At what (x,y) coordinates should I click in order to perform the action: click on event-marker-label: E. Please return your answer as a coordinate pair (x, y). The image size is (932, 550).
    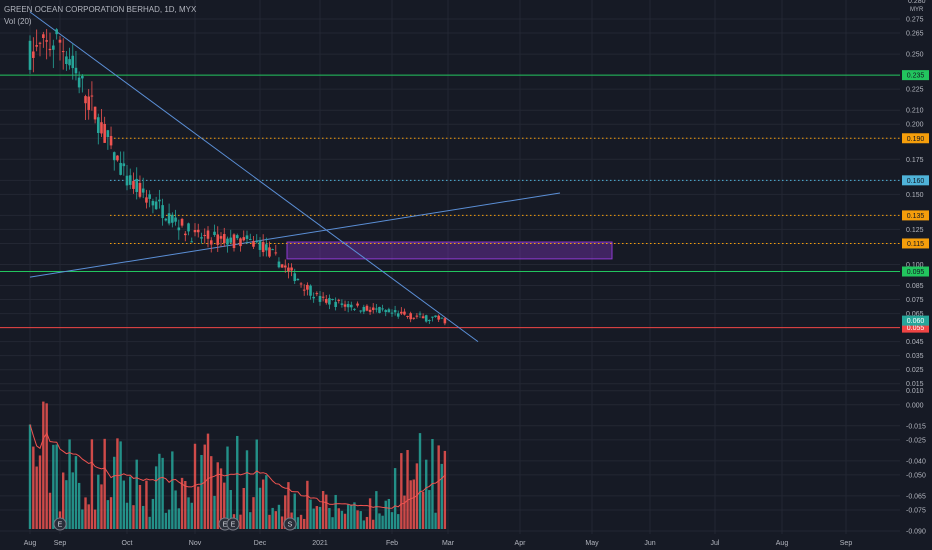
    Looking at the image, I should click on (233, 525).